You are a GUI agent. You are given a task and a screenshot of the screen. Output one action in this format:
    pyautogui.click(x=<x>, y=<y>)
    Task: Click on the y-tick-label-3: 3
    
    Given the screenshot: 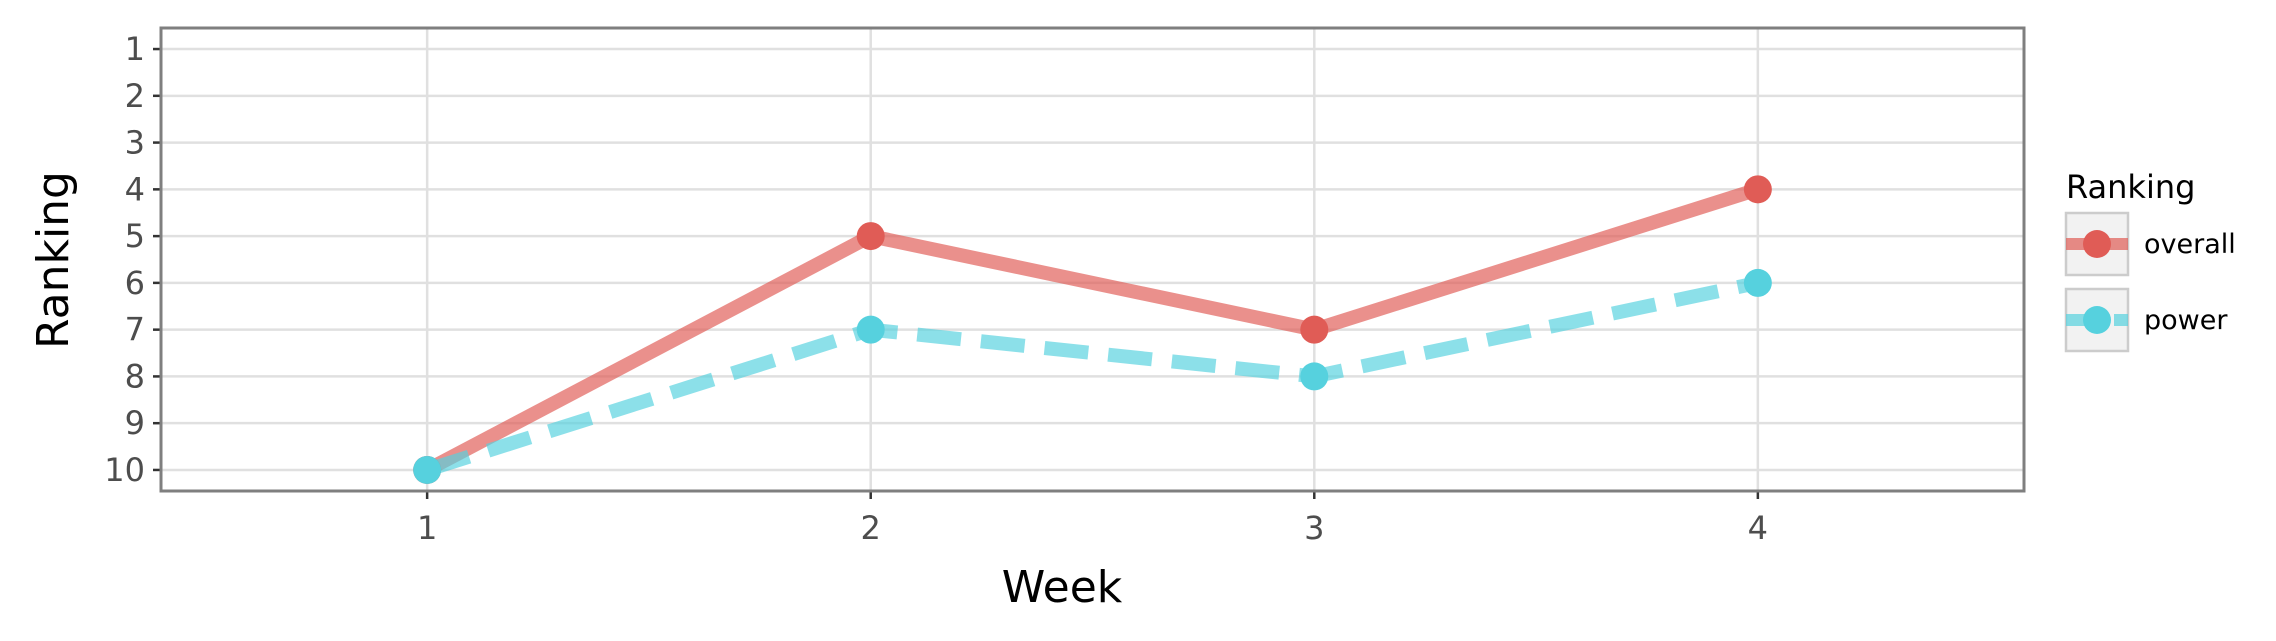 What is the action you would take?
    pyautogui.click(x=135, y=143)
    